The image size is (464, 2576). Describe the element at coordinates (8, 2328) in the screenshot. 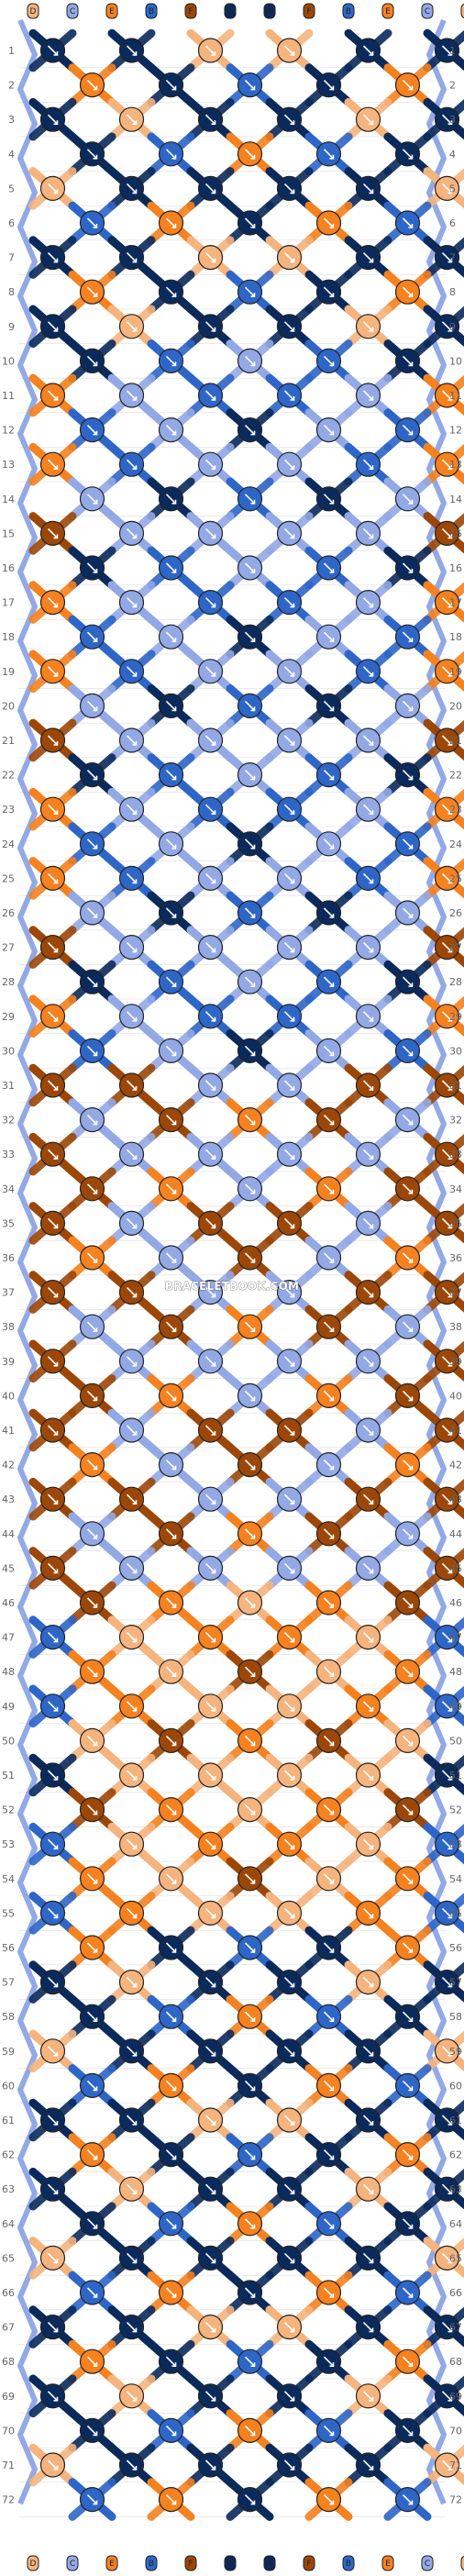

I see `row-number-left: 67` at that location.